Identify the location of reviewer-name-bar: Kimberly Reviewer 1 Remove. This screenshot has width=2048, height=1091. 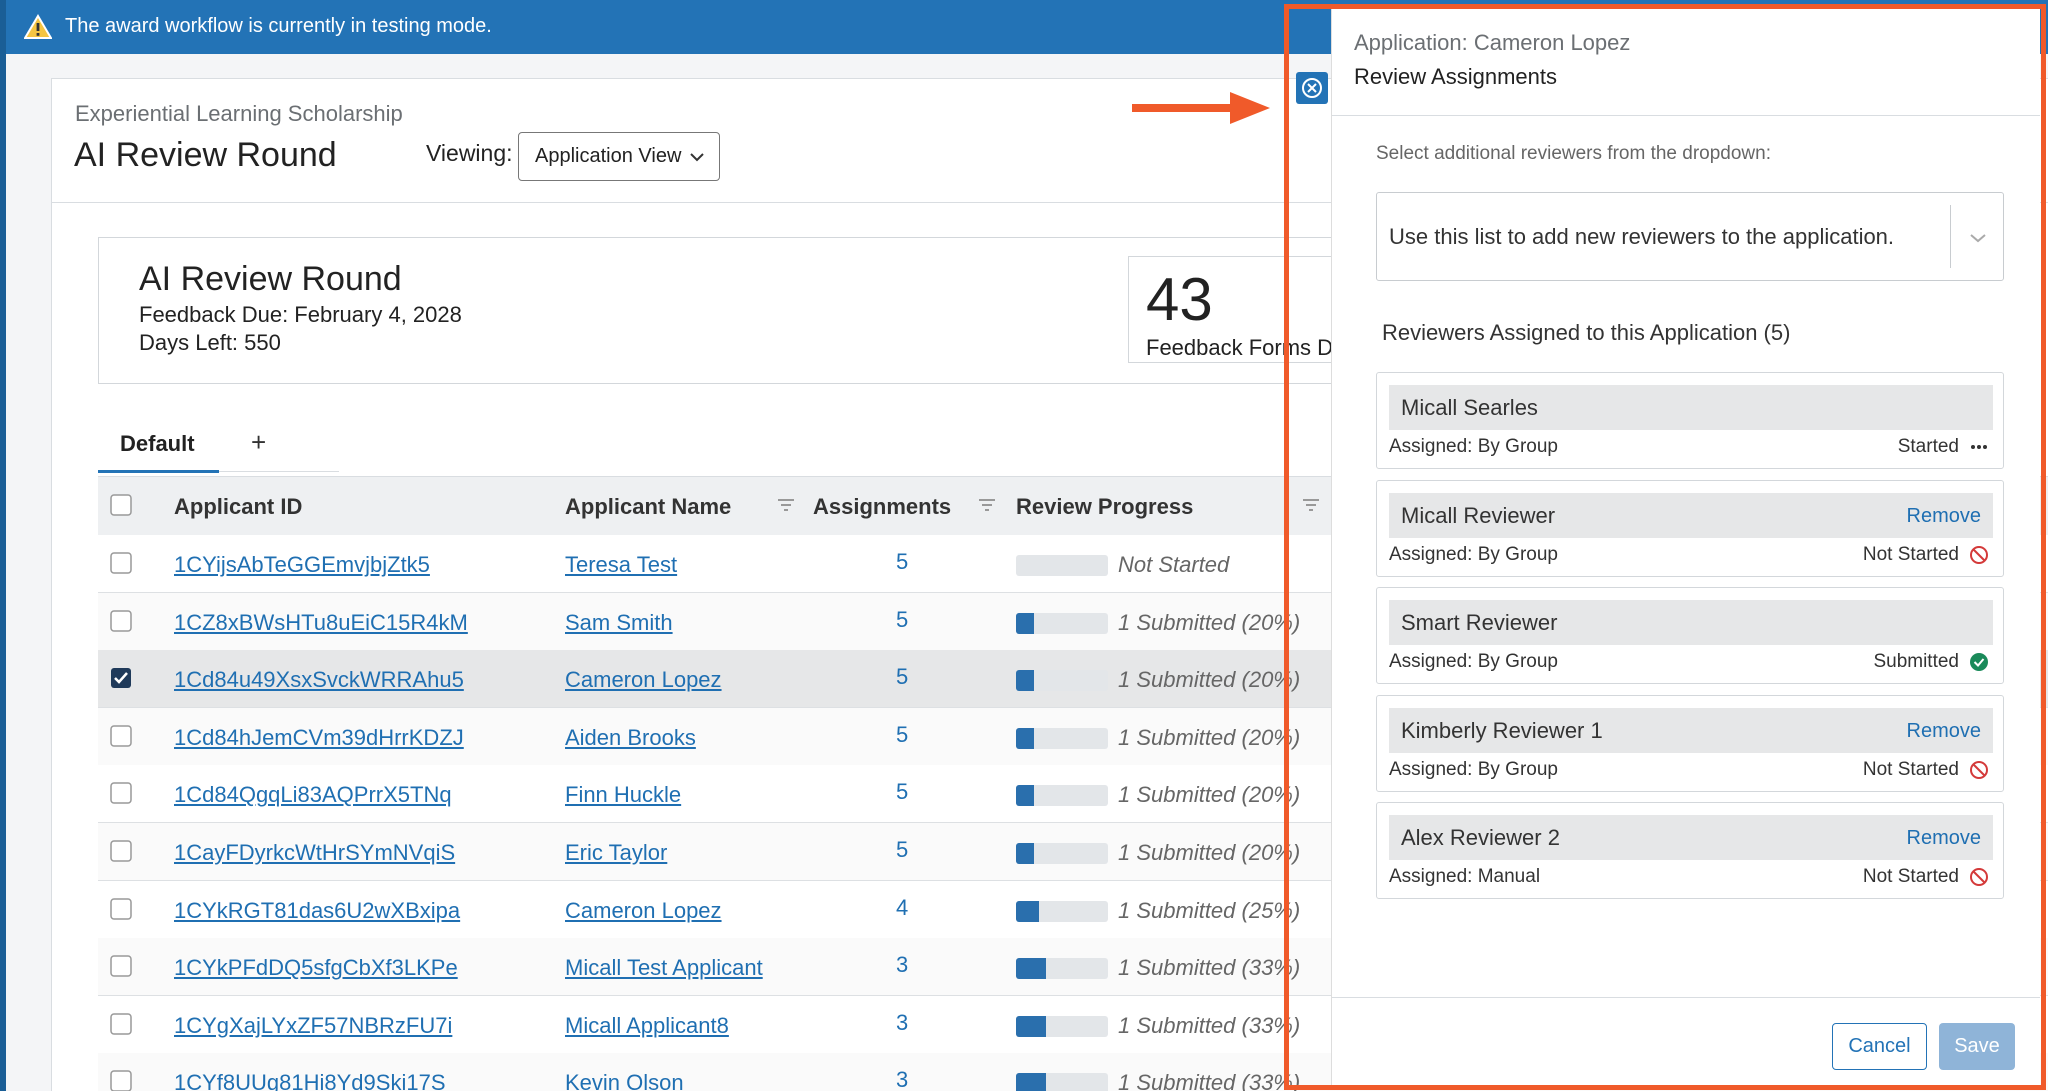
(1691, 730).